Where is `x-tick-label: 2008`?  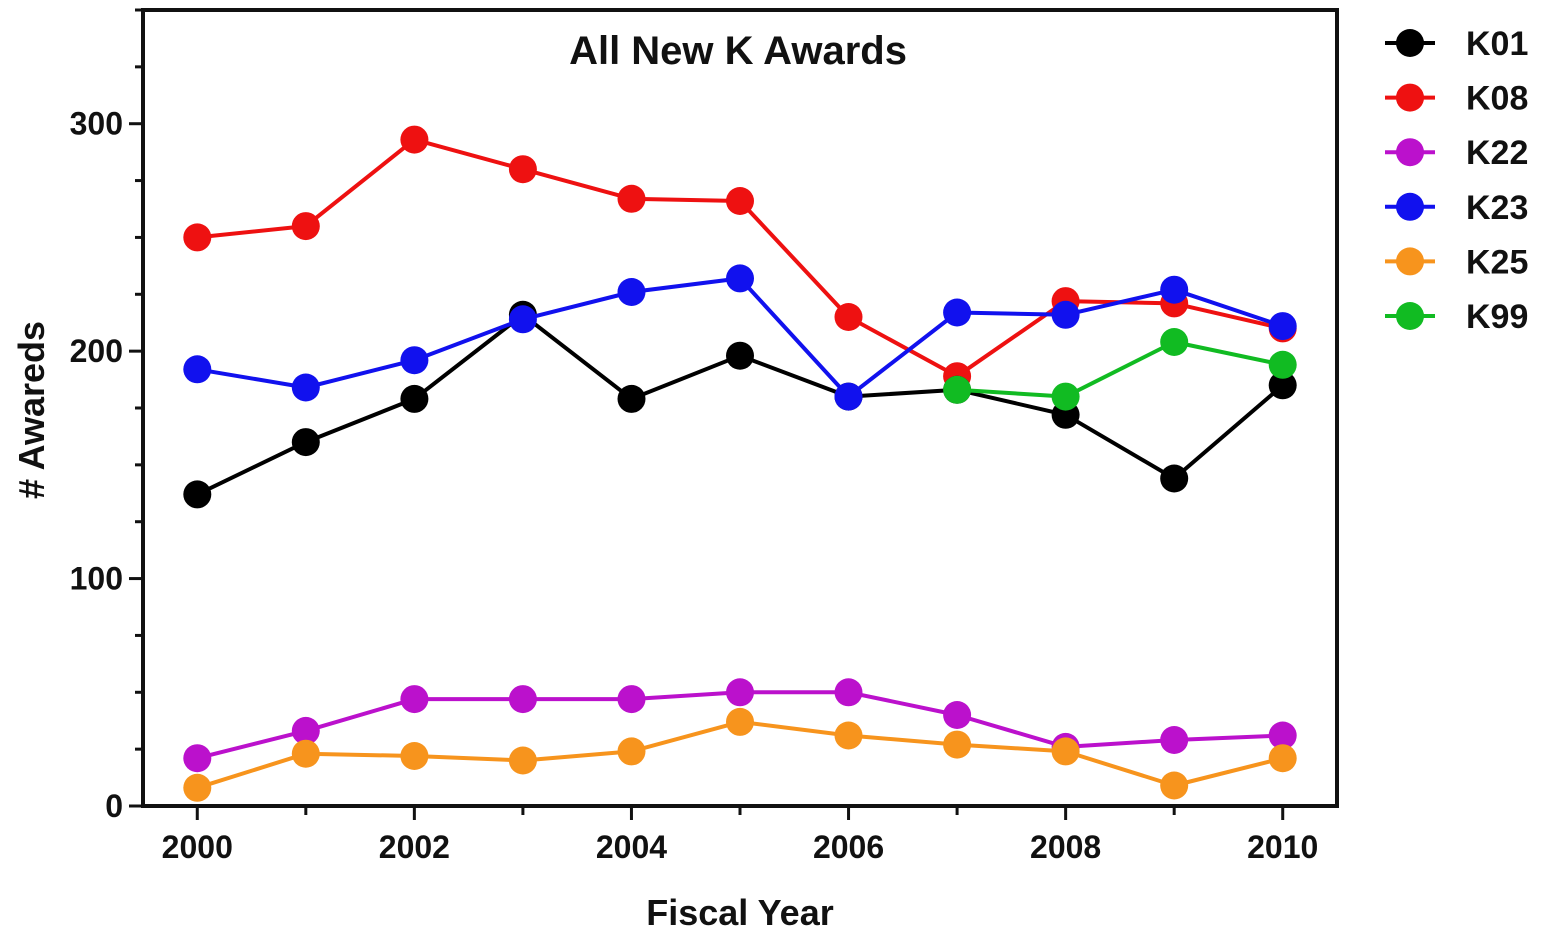 x-tick-label: 2008 is located at coordinates (1065, 847).